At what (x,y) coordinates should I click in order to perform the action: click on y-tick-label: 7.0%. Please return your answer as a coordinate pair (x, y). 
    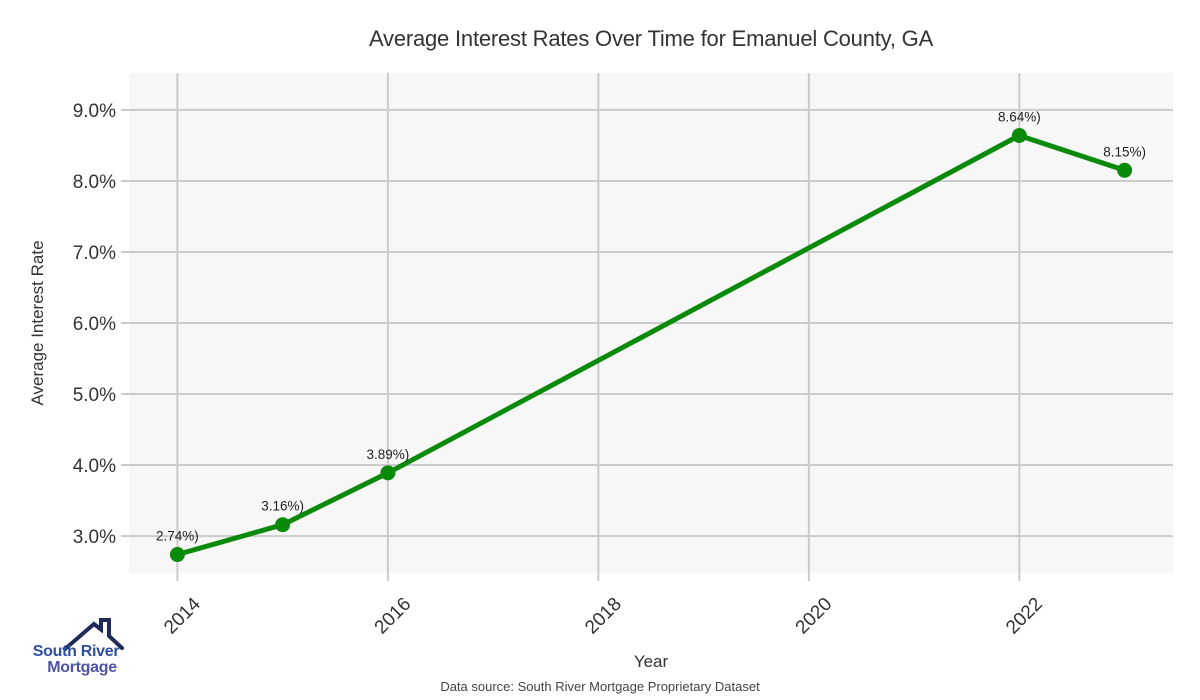
    Looking at the image, I should click on (94, 253).